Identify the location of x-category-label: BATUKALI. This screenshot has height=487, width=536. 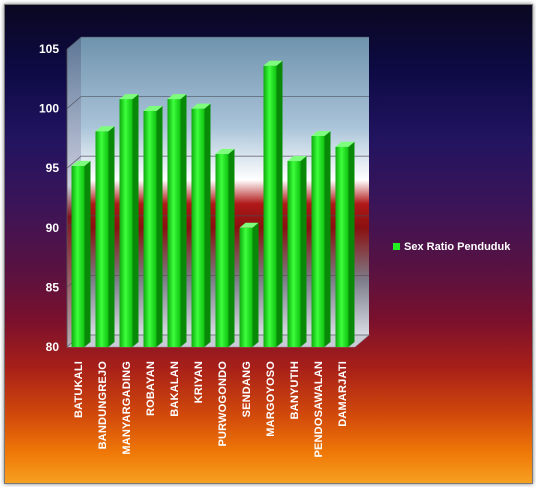
(79, 389).